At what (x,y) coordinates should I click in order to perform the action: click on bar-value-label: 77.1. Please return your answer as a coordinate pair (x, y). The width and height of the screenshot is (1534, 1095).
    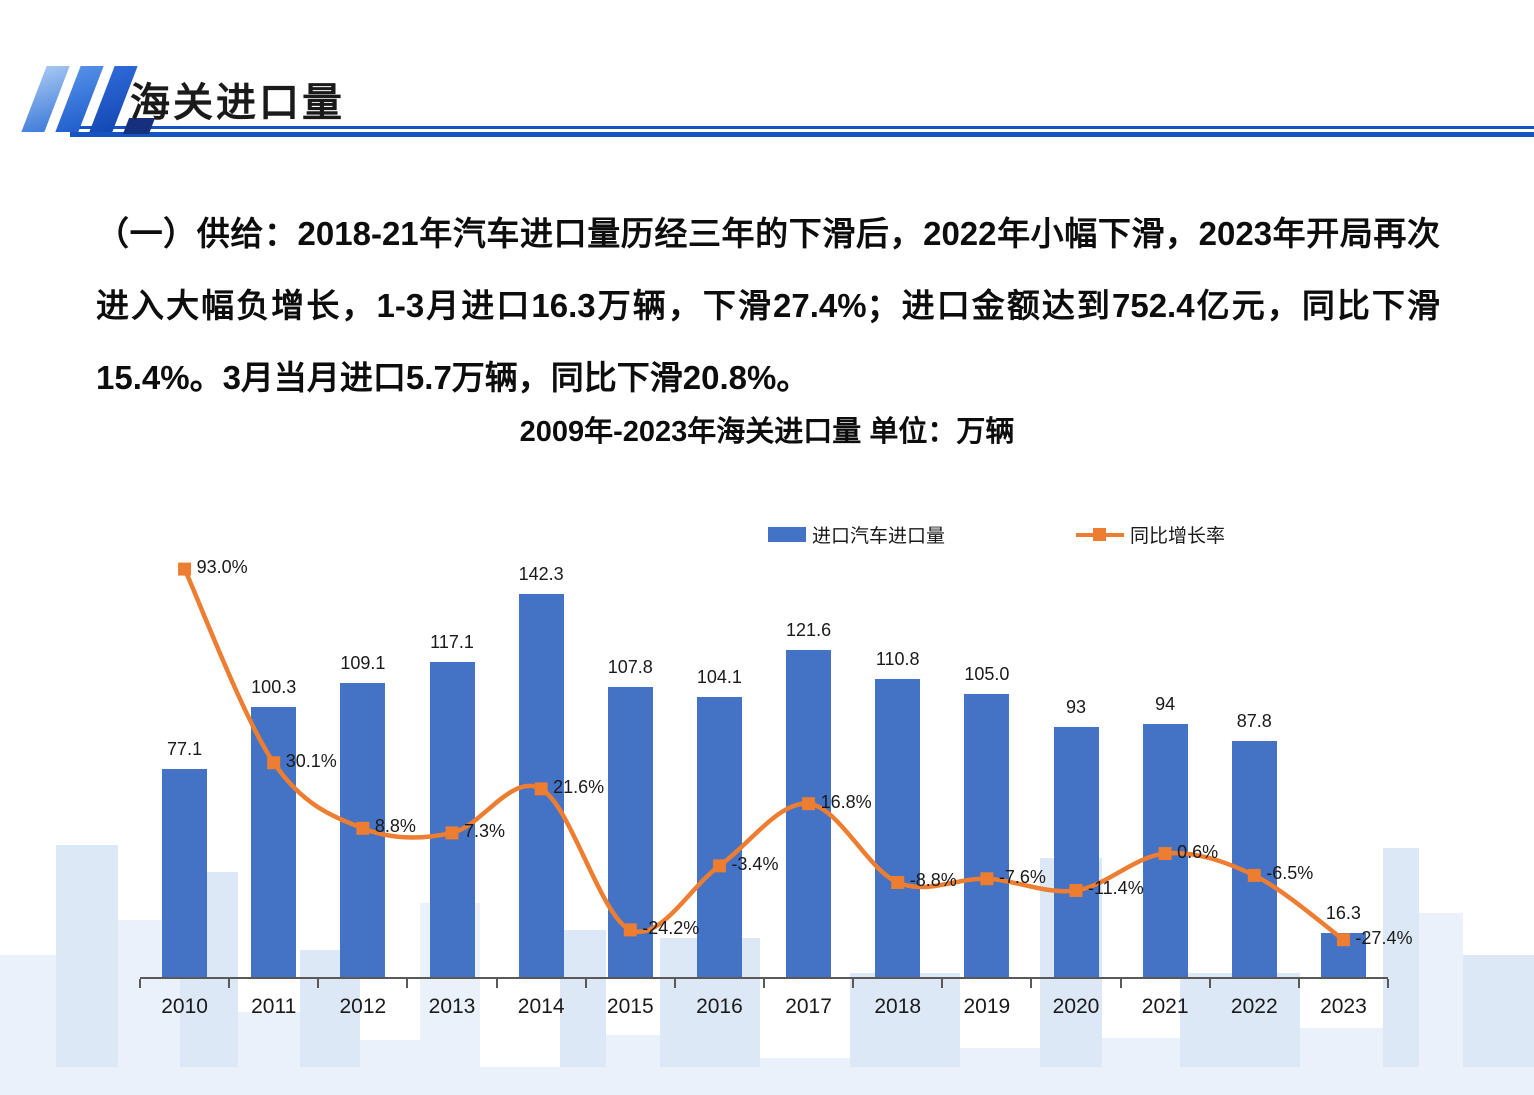
    Looking at the image, I should click on (185, 749).